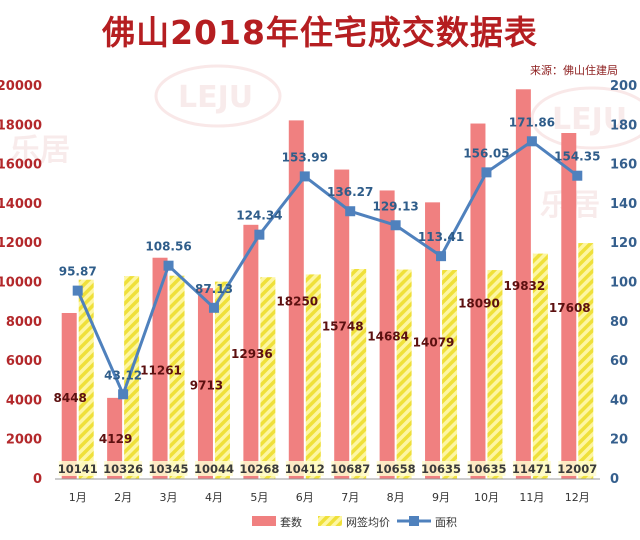 This screenshot has height=540, width=640. What do you see at coordinates (619, 440) in the screenshot?
I see `y-right-tick-20: 20` at bounding box center [619, 440].